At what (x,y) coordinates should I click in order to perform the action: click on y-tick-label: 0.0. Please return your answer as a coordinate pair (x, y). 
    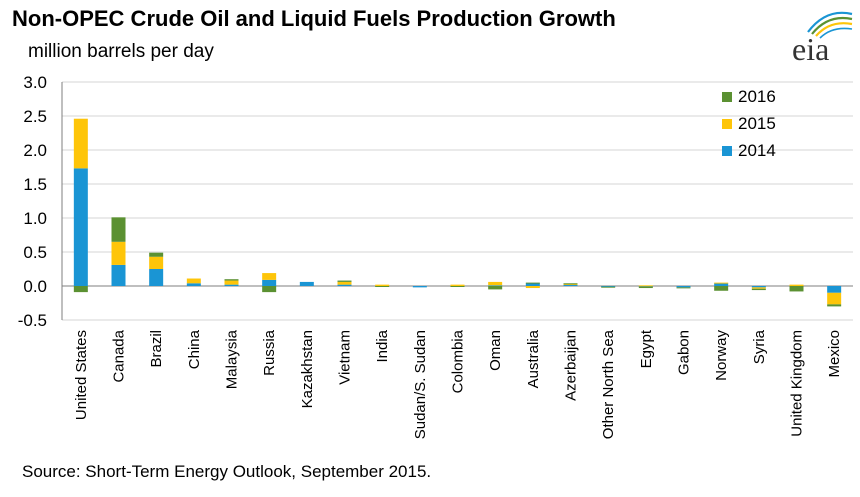
    Looking at the image, I should click on (35, 286).